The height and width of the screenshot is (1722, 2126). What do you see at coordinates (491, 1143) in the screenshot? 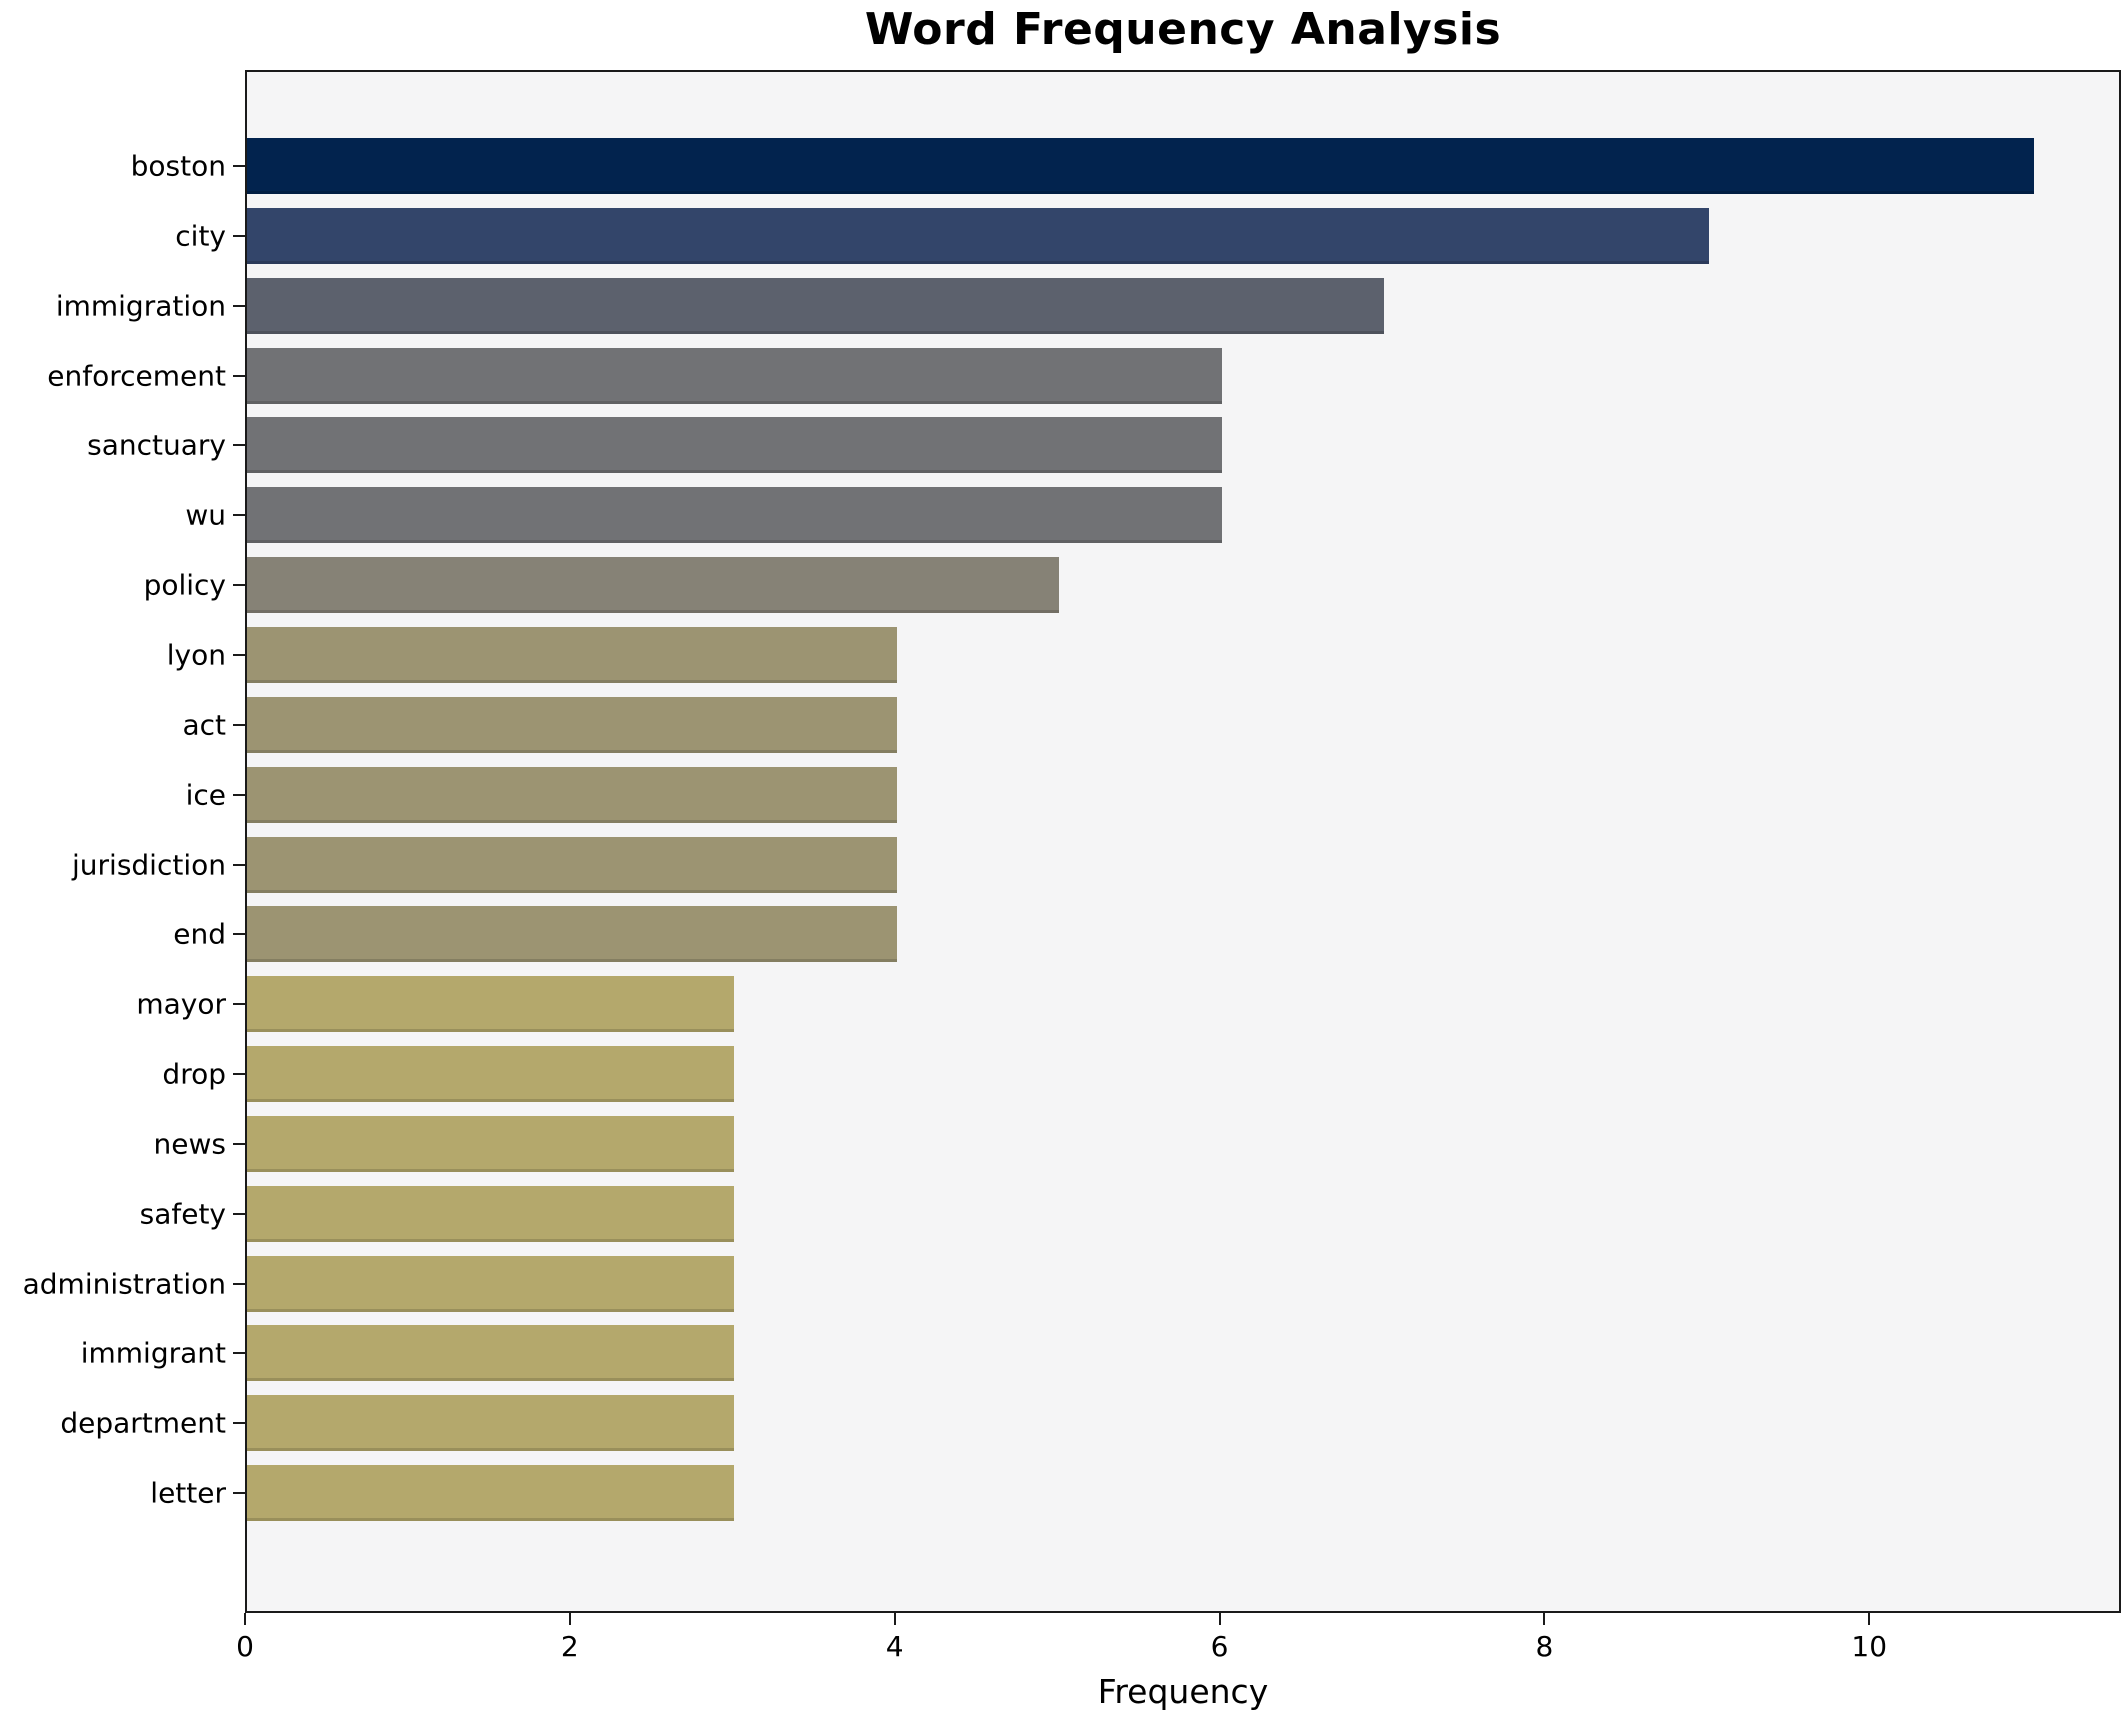
I see `bar-news` at bounding box center [491, 1143].